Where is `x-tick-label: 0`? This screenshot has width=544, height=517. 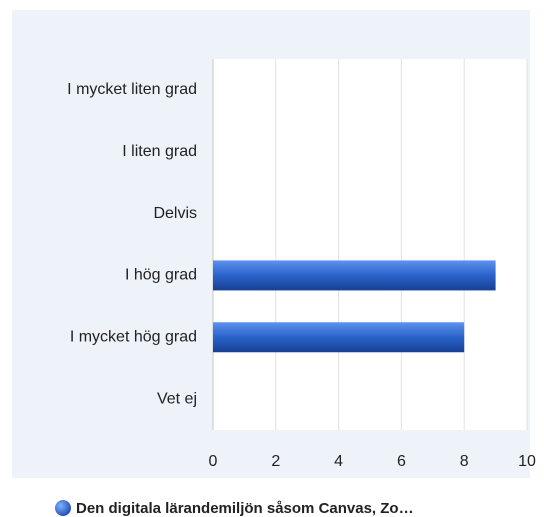 x-tick-label: 0 is located at coordinates (213, 461).